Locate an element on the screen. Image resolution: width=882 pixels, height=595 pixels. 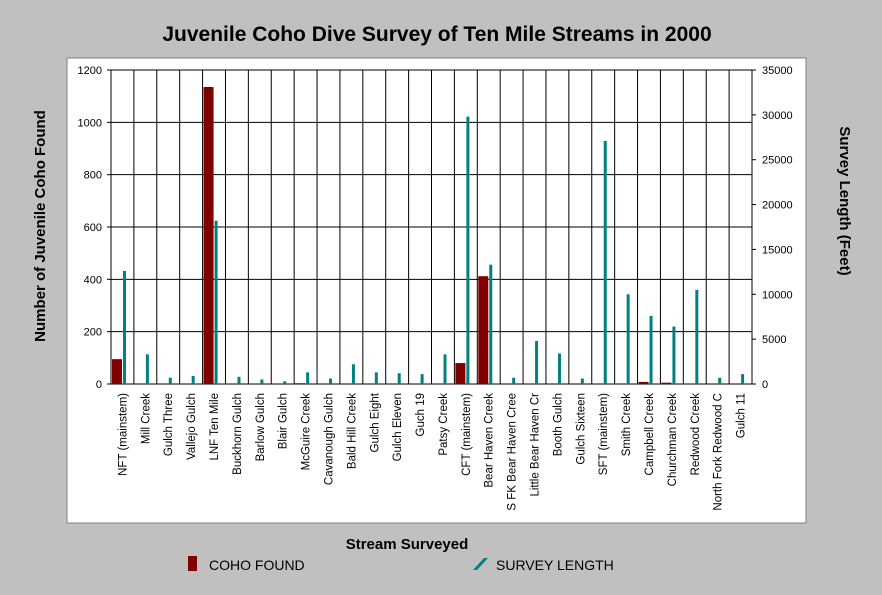
category-label: Campbell Creek is located at coordinates (650, 434).